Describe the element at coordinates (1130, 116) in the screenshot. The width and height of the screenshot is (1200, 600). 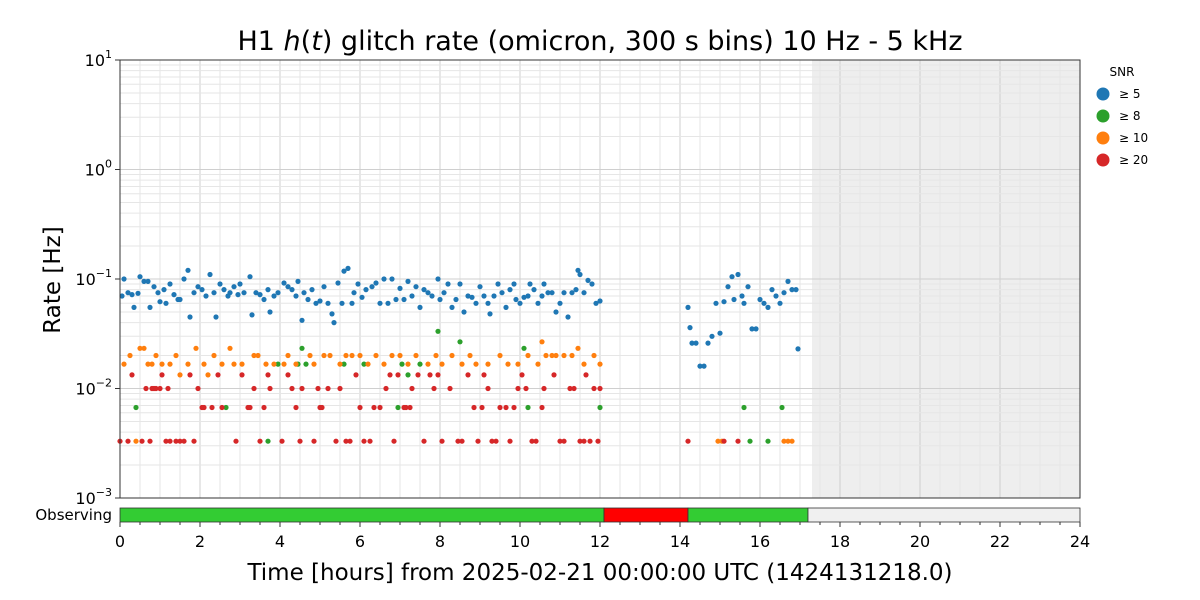
I see `legend-label: ≥ 8` at that location.